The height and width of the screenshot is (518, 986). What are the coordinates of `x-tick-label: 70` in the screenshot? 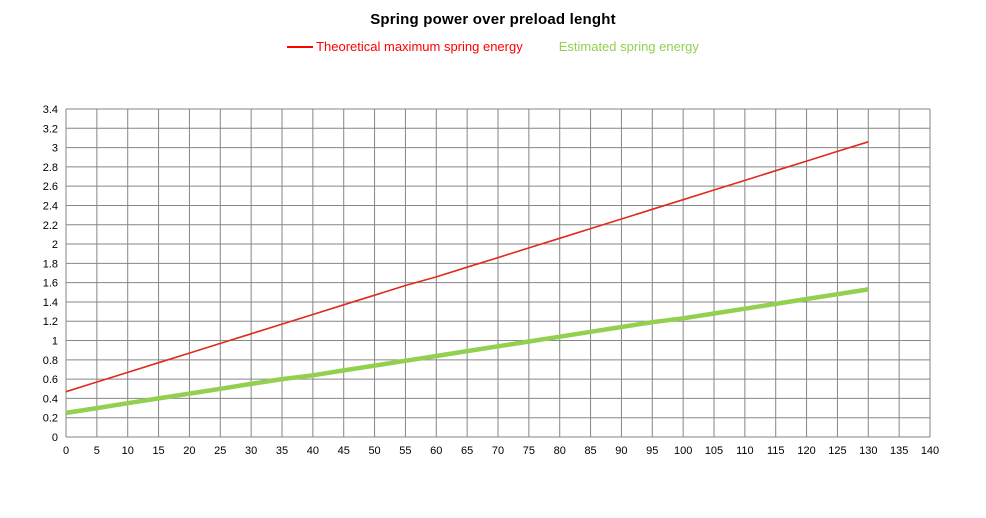 It's located at (498, 451).